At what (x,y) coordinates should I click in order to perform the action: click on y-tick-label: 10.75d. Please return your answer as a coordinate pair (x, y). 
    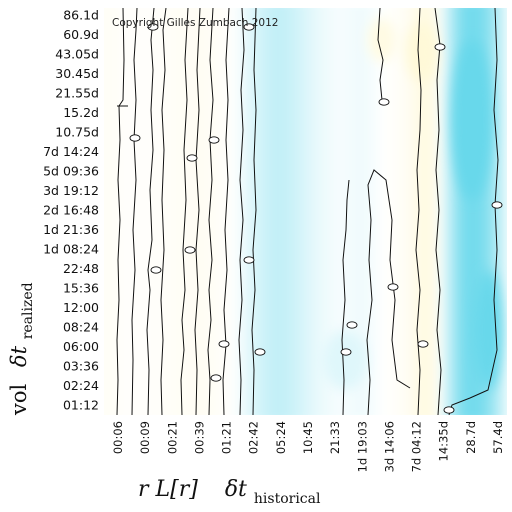
    Looking at the image, I should click on (77, 132).